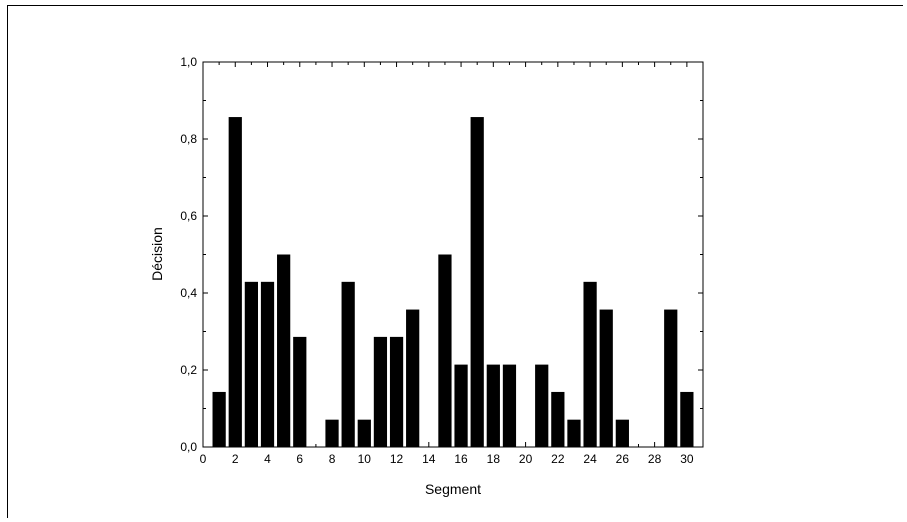 This screenshot has width=907, height=522. I want to click on x-tick-label: 20, so click(526, 459).